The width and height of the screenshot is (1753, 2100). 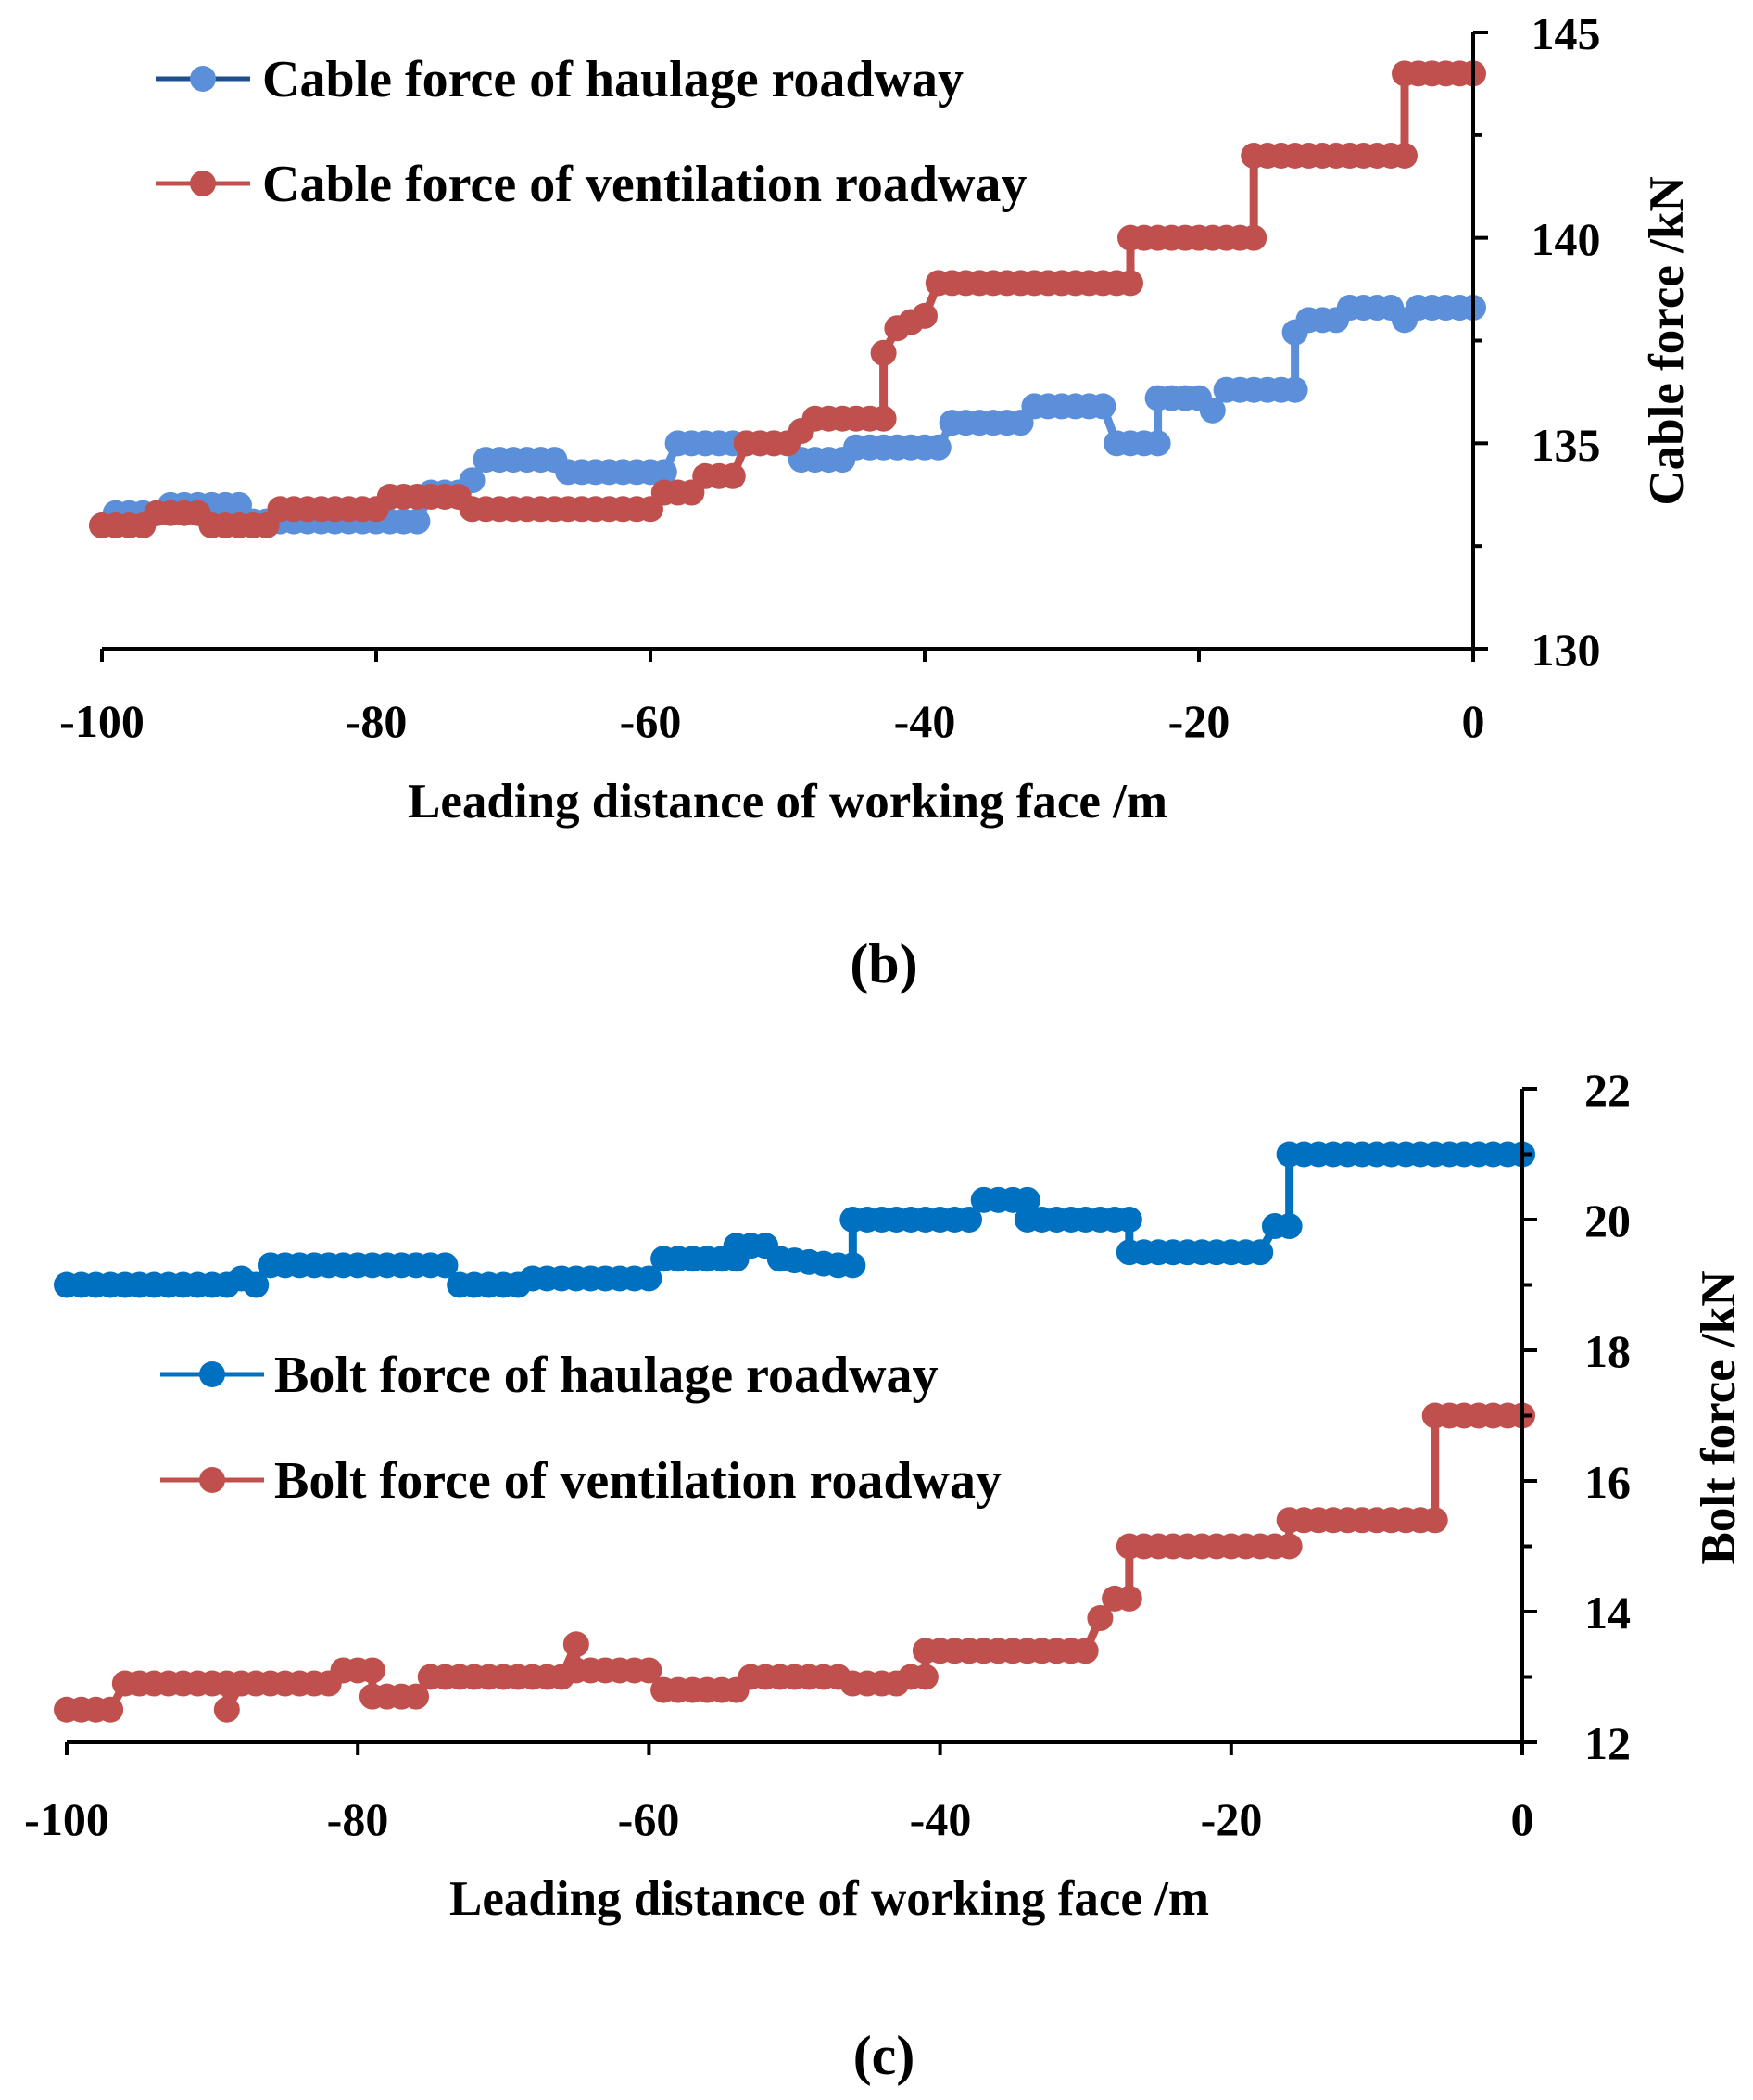 I want to click on chart-c-x-tick-label: -20, so click(x=1232, y=1819).